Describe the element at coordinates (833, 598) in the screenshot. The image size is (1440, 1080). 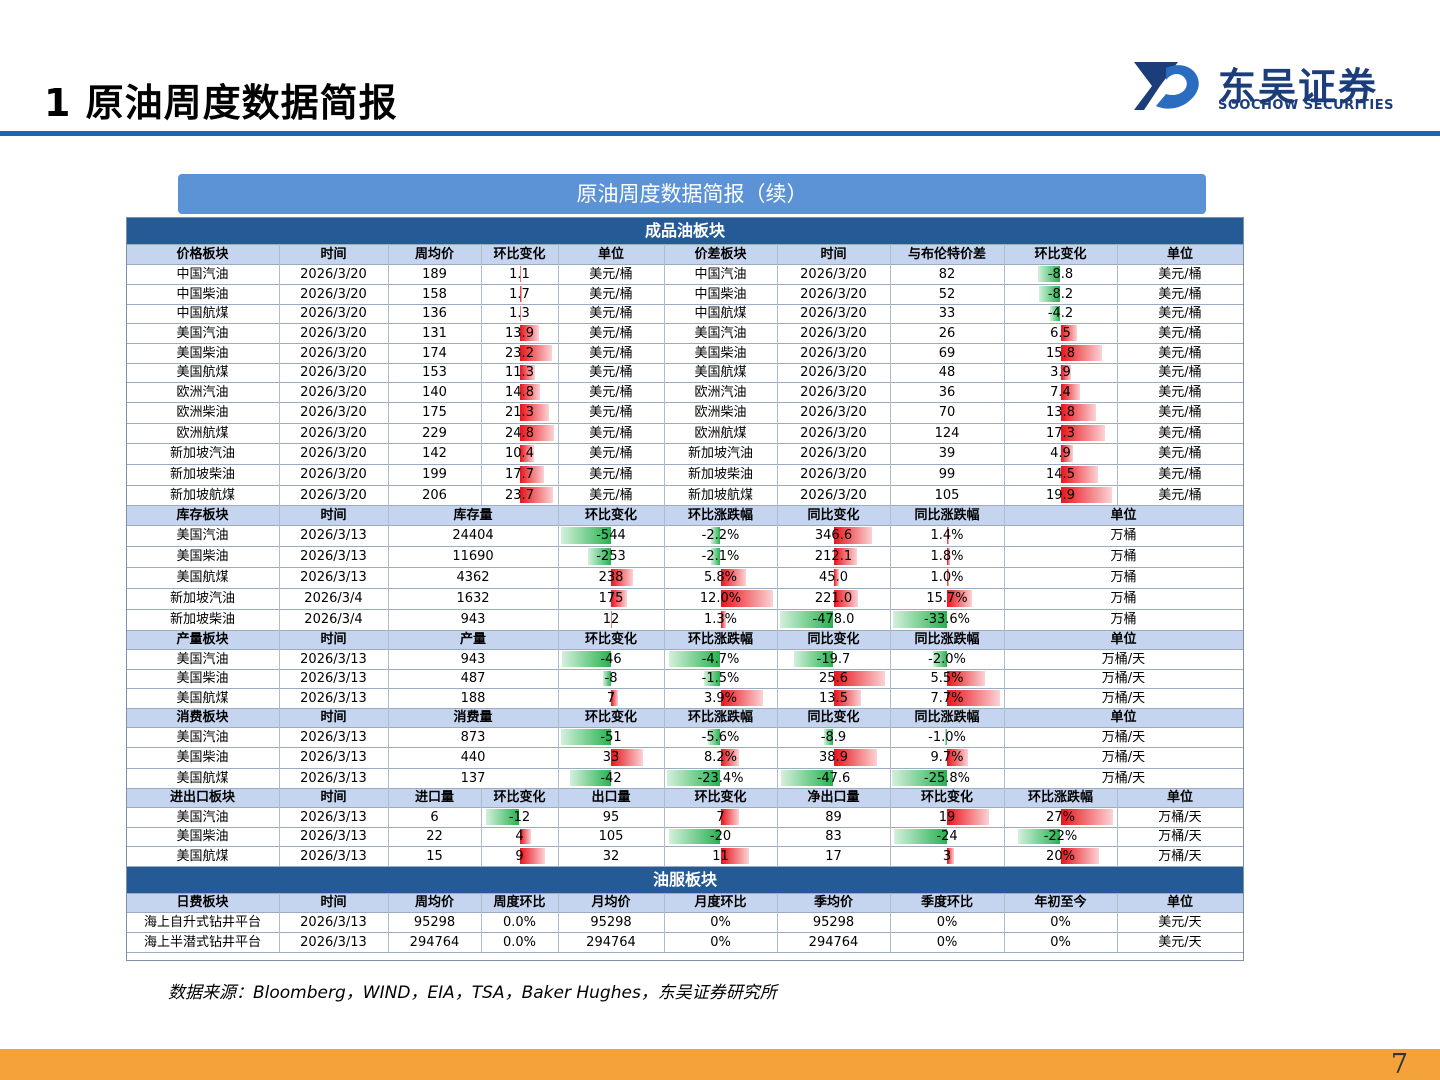
I see `inventory-cell: 221.0` at that location.